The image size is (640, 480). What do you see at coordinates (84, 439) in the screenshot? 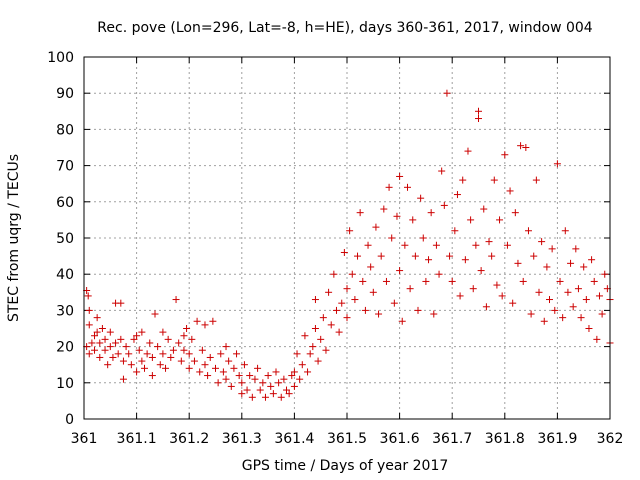
I see `x-tick-label: 361` at bounding box center [84, 439].